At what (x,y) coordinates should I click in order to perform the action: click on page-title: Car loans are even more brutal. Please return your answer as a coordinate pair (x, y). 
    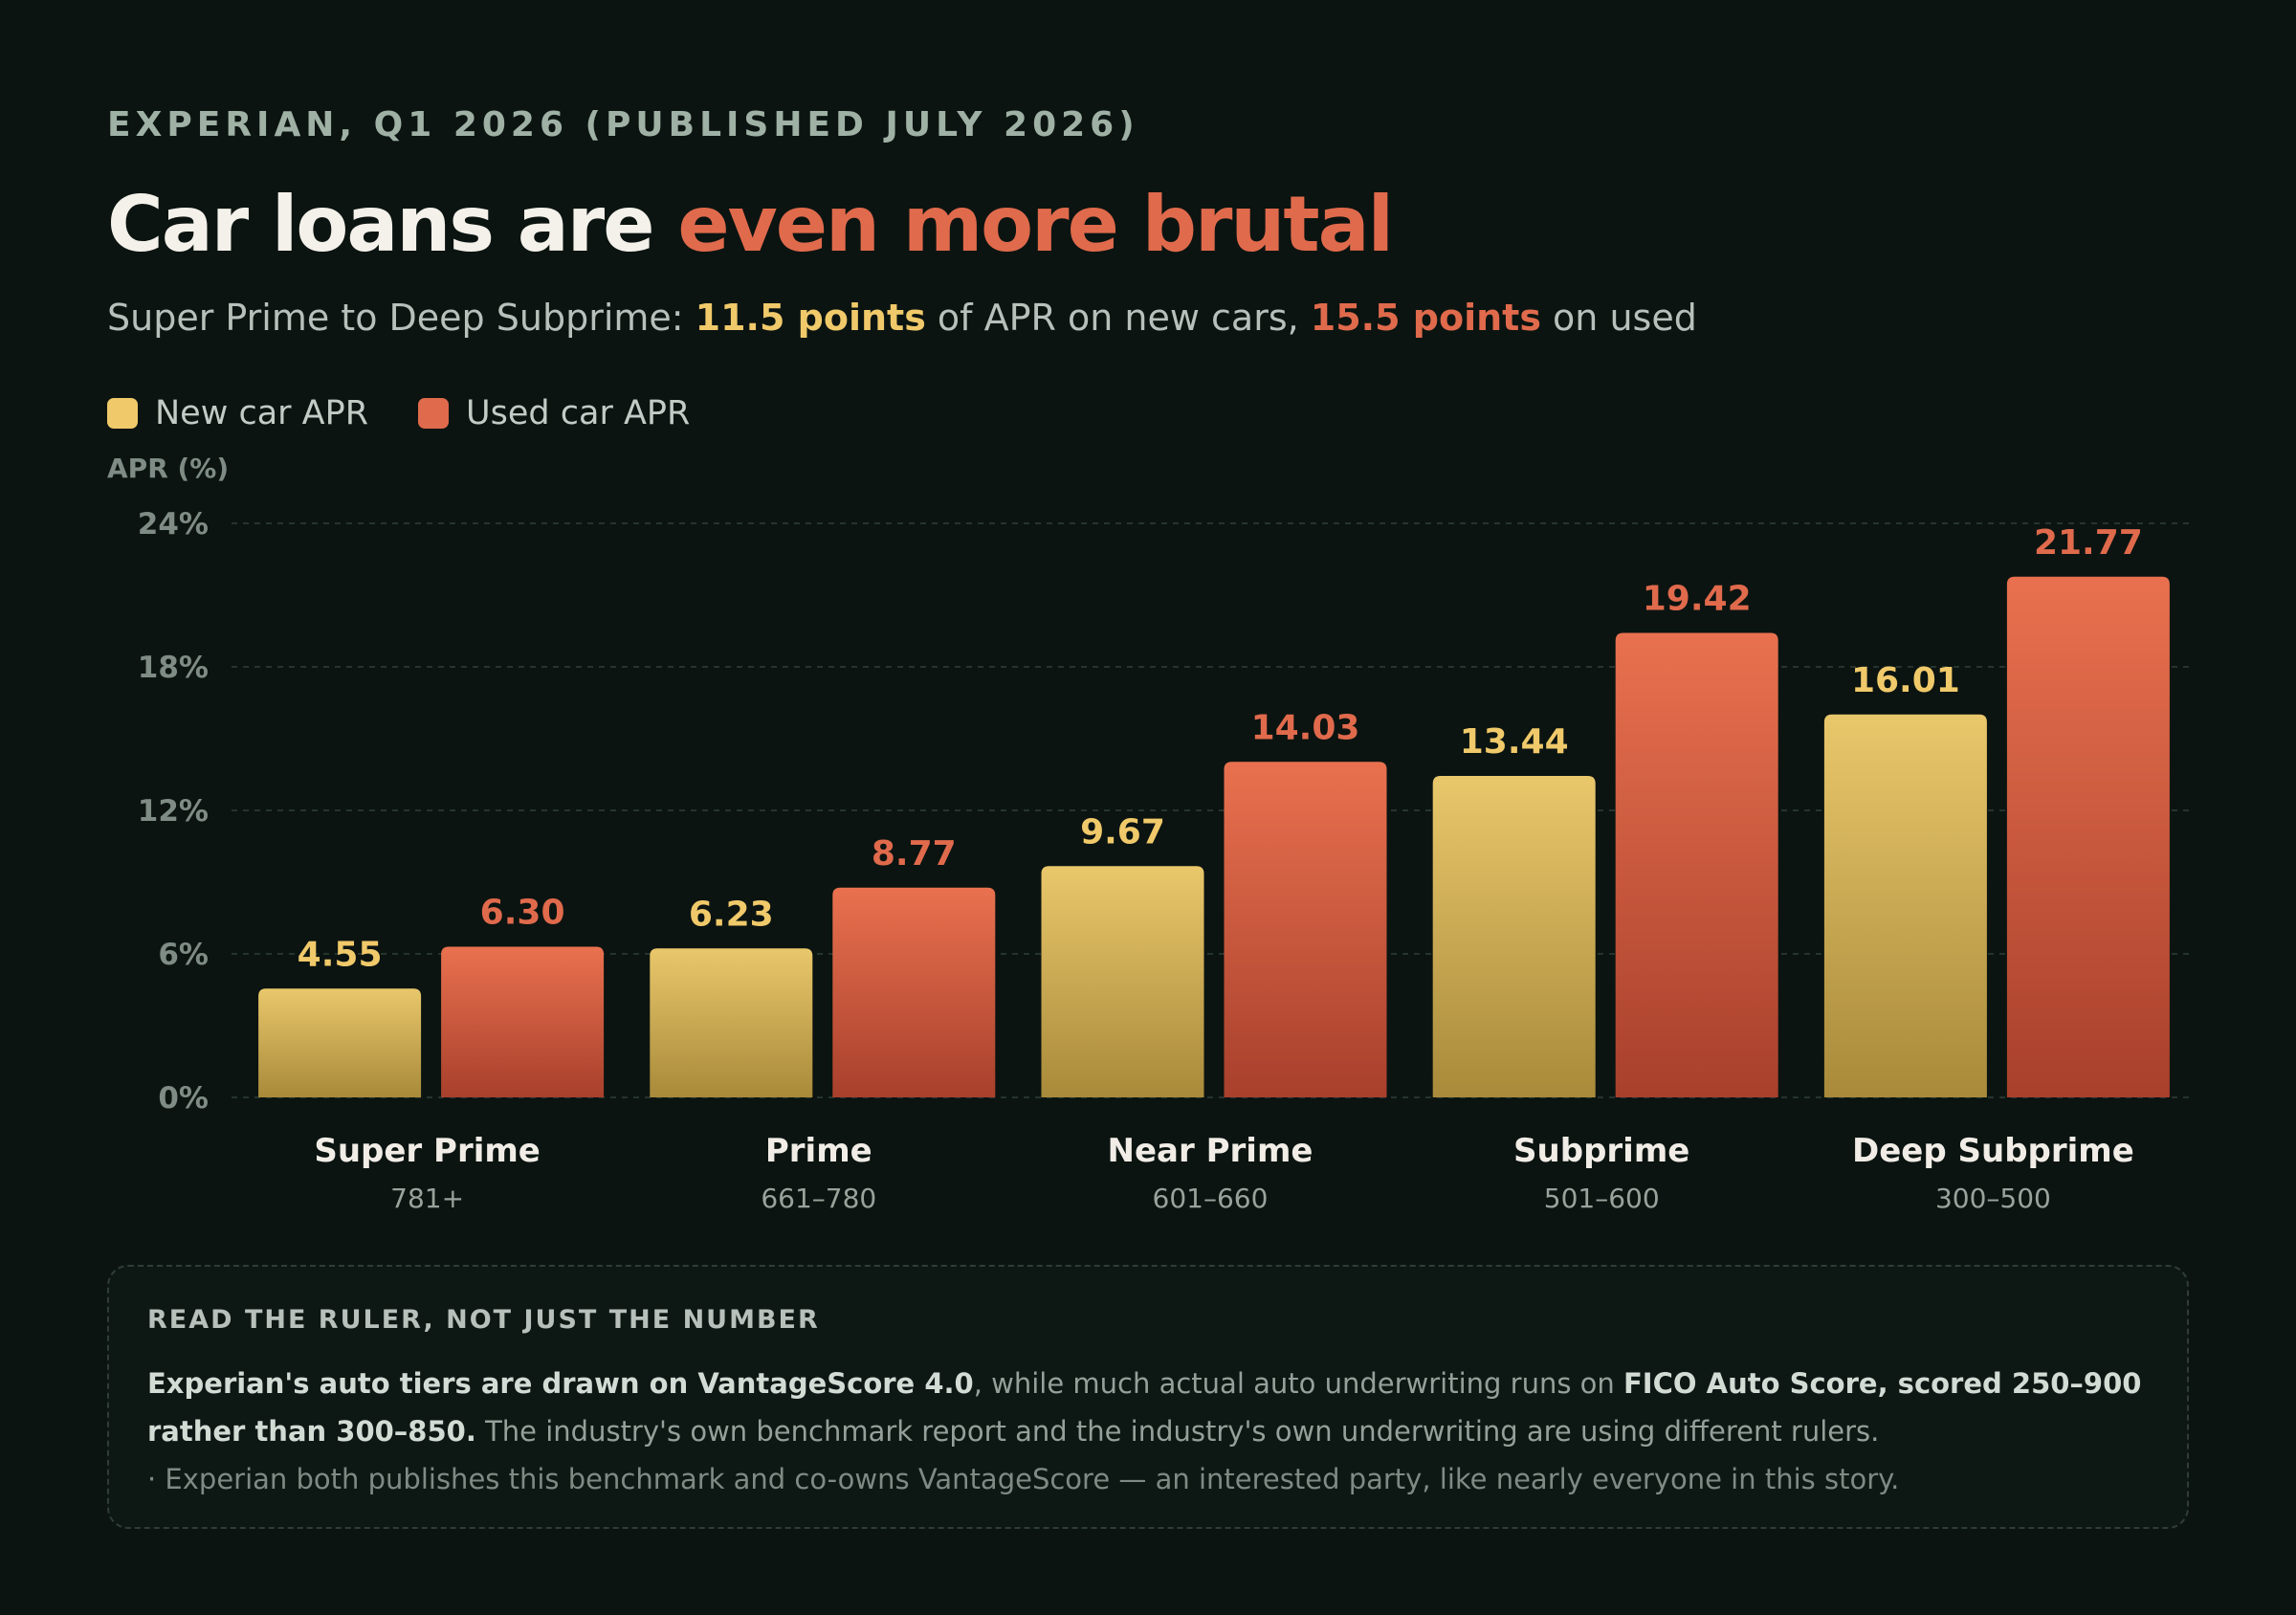
    Looking at the image, I should click on (750, 224).